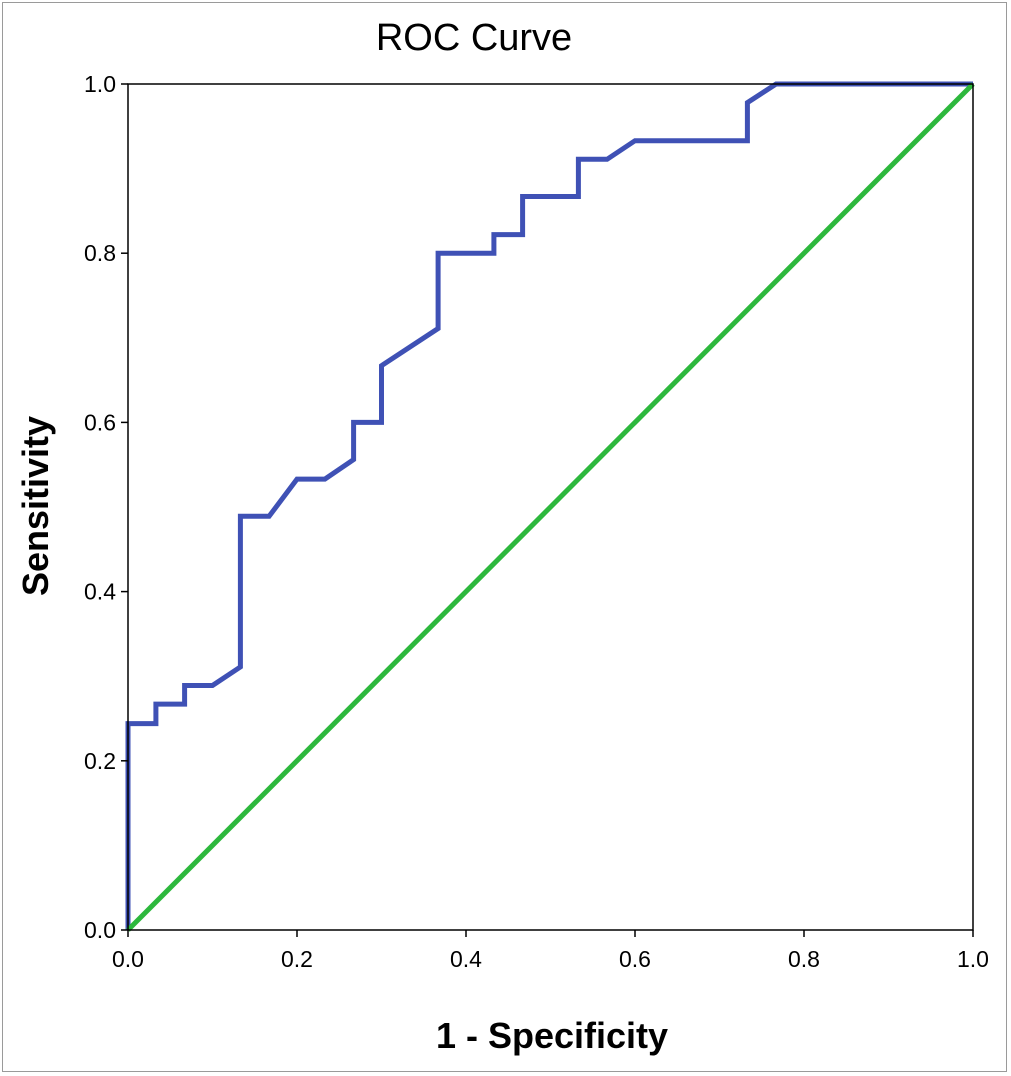 Image resolution: width=1011 pixels, height=1076 pixels. Describe the element at coordinates (552, 1035) in the screenshot. I see `x-axis-label: 1 - Specificity` at that location.